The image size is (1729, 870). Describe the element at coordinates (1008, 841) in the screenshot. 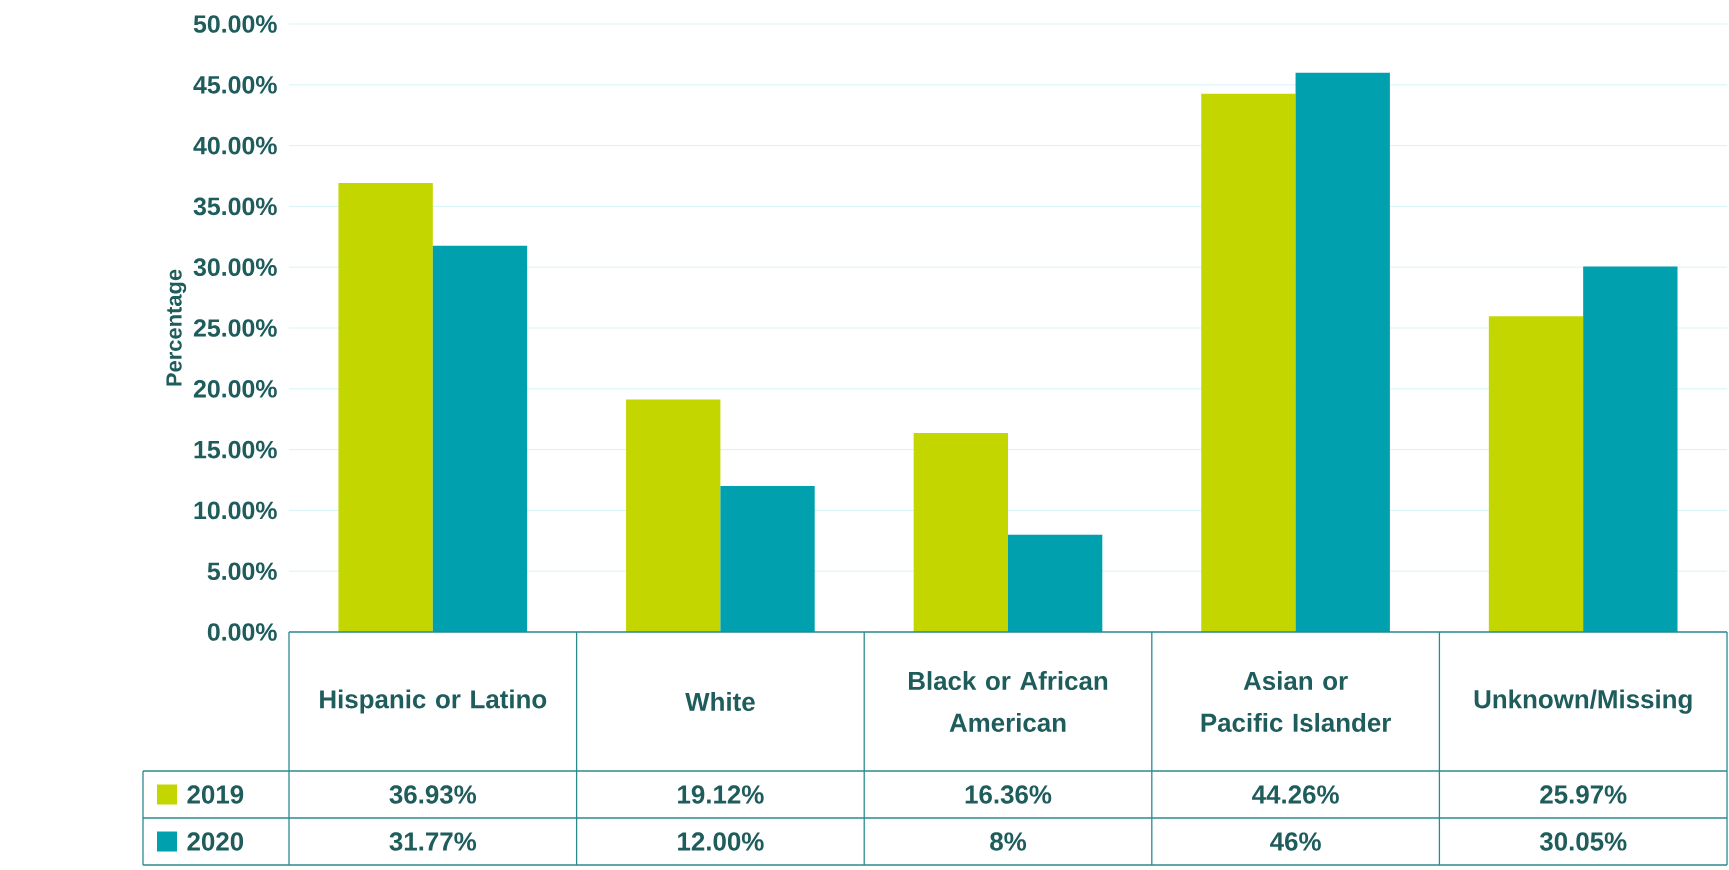

I see `data-label: 8%` at that location.